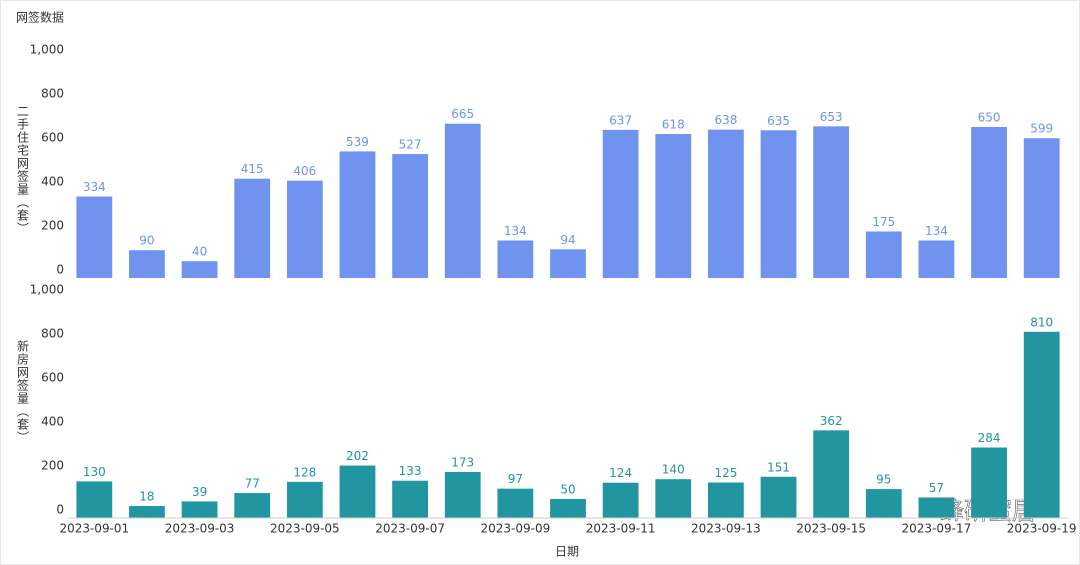 Image resolution: width=1080 pixels, height=565 pixels. I want to click on data-label: 618, so click(673, 125).